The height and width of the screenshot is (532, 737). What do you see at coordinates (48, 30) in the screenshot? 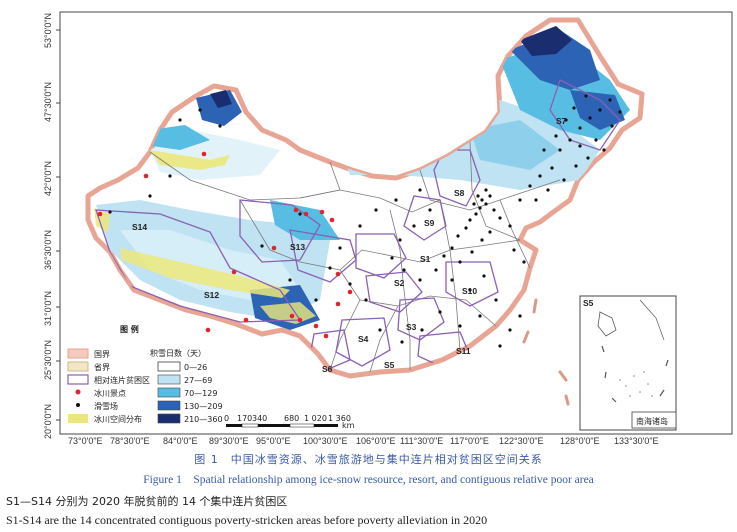
I see `lat-label: 53°0'0"N` at bounding box center [48, 30].